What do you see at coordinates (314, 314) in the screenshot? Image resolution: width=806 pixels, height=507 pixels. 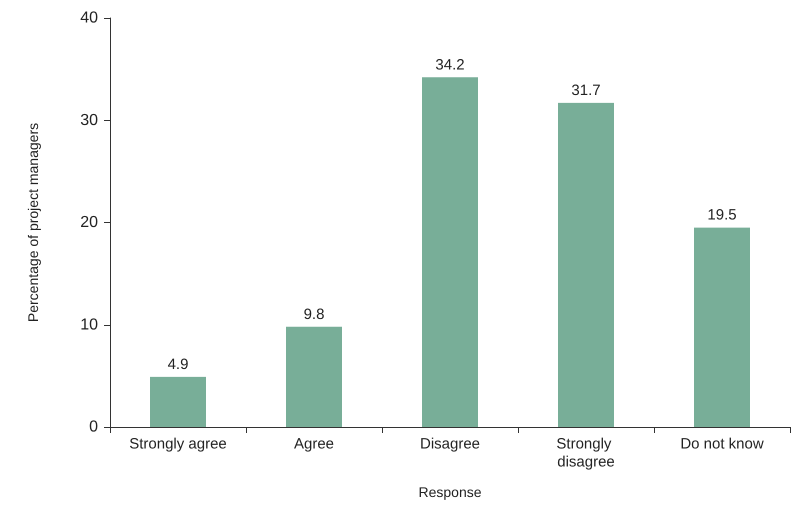 I see `data-label: 9.8` at bounding box center [314, 314].